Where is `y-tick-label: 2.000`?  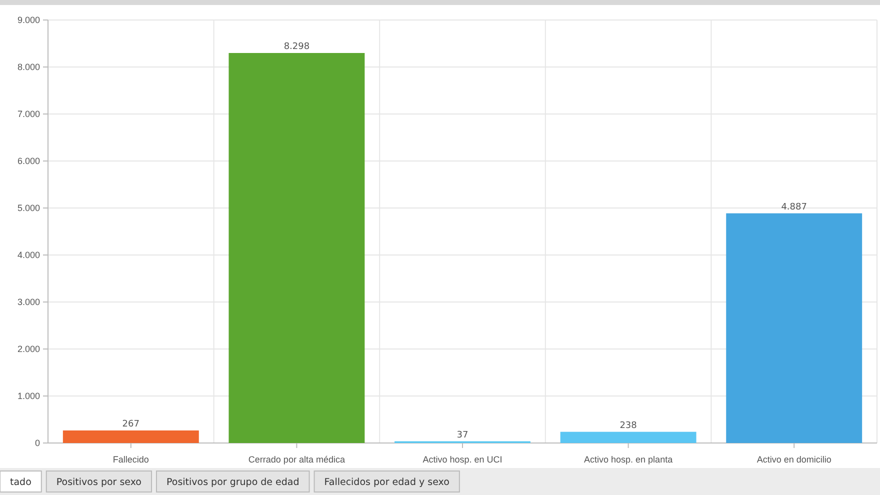 y-tick-label: 2.000 is located at coordinates (28, 349).